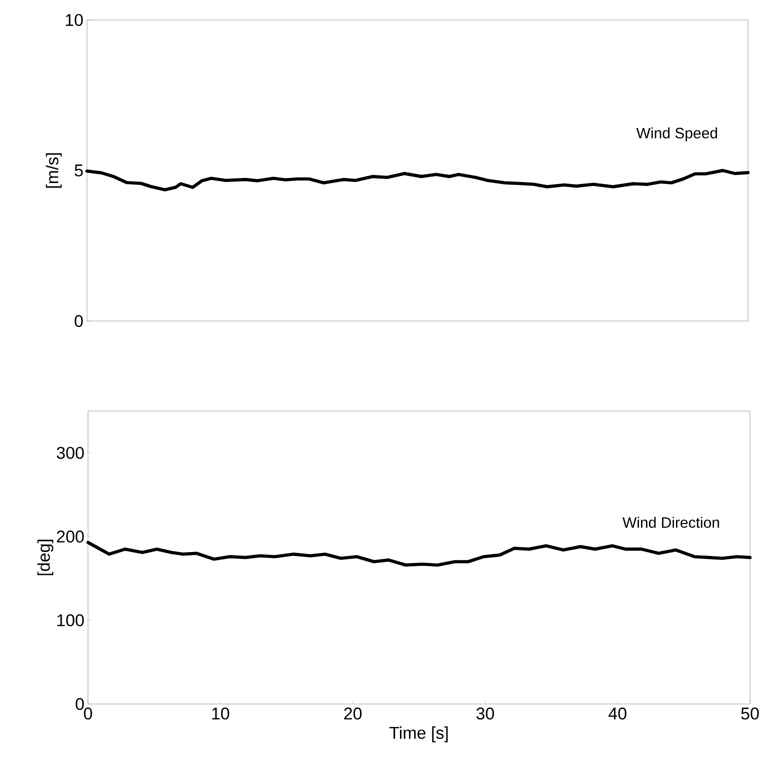 This screenshot has width=766, height=778. I want to click on x-tick-label: 10, so click(221, 714).